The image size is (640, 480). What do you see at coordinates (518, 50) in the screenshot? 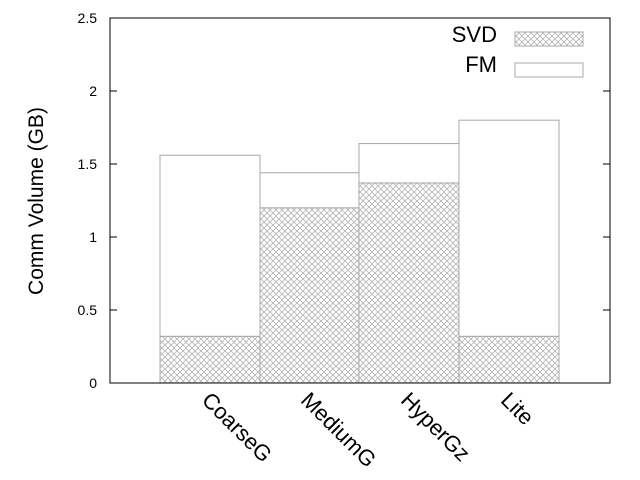
I see `legend: SVD FM` at bounding box center [518, 50].